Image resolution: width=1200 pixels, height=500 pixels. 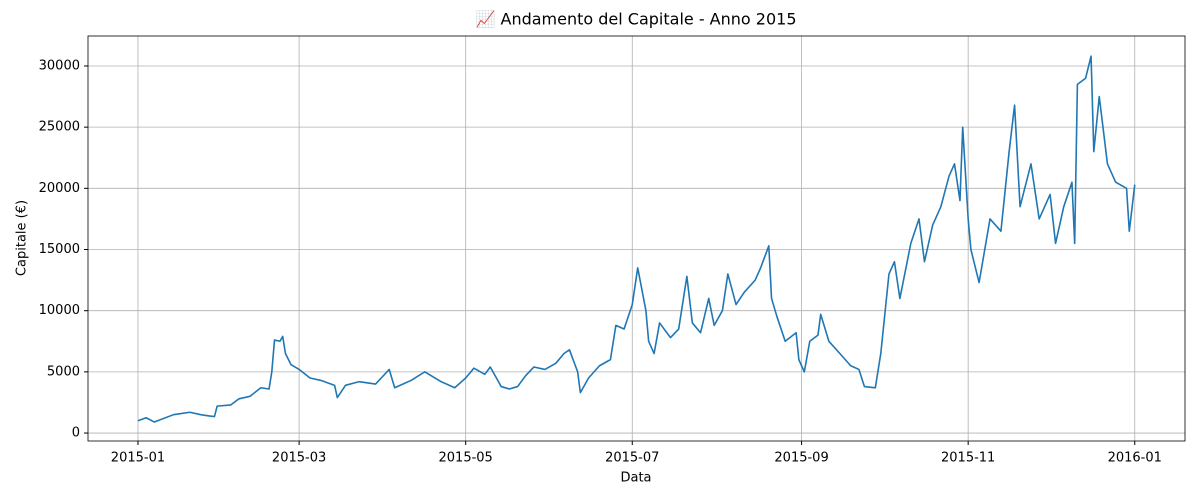 What do you see at coordinates (76, 433) in the screenshot?
I see `y-tick-label: 0` at bounding box center [76, 433].